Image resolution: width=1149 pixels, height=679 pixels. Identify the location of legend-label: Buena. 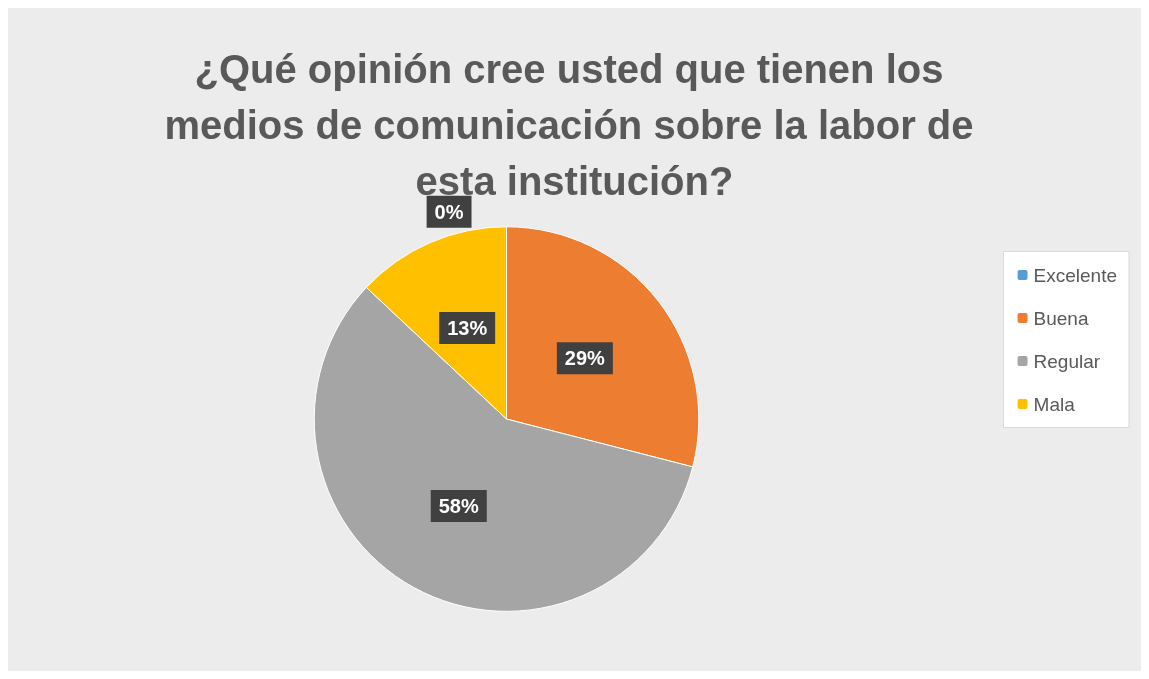
(1061, 318).